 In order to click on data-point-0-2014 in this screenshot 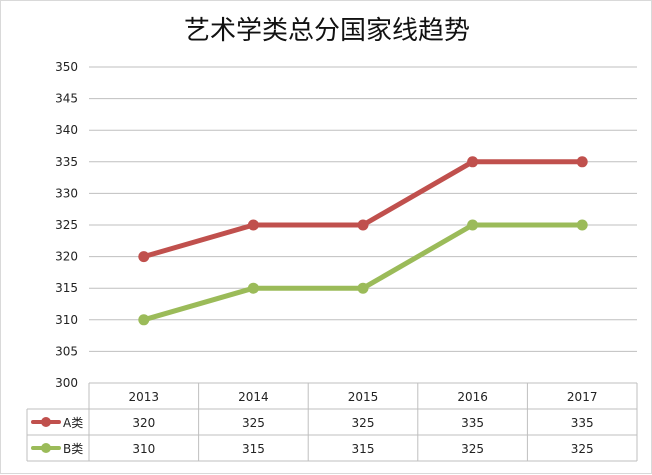, I will do `click(253, 225)`.